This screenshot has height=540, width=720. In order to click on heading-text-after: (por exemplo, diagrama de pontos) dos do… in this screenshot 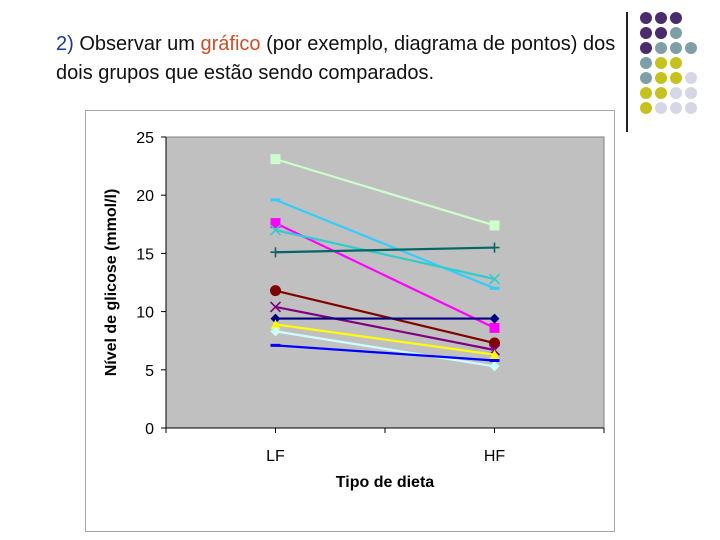, I will do `click(336, 58)`.